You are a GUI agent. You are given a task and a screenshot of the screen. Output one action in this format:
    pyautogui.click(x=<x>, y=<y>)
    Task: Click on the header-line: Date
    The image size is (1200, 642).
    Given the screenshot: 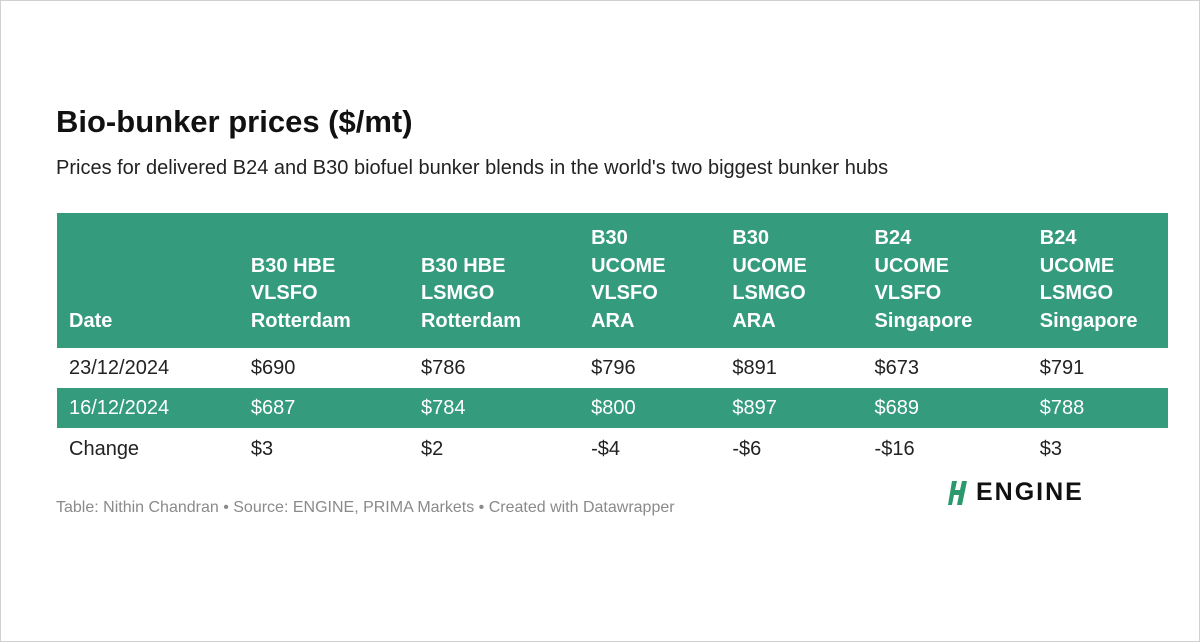 What is the action you would take?
    pyautogui.click(x=91, y=320)
    